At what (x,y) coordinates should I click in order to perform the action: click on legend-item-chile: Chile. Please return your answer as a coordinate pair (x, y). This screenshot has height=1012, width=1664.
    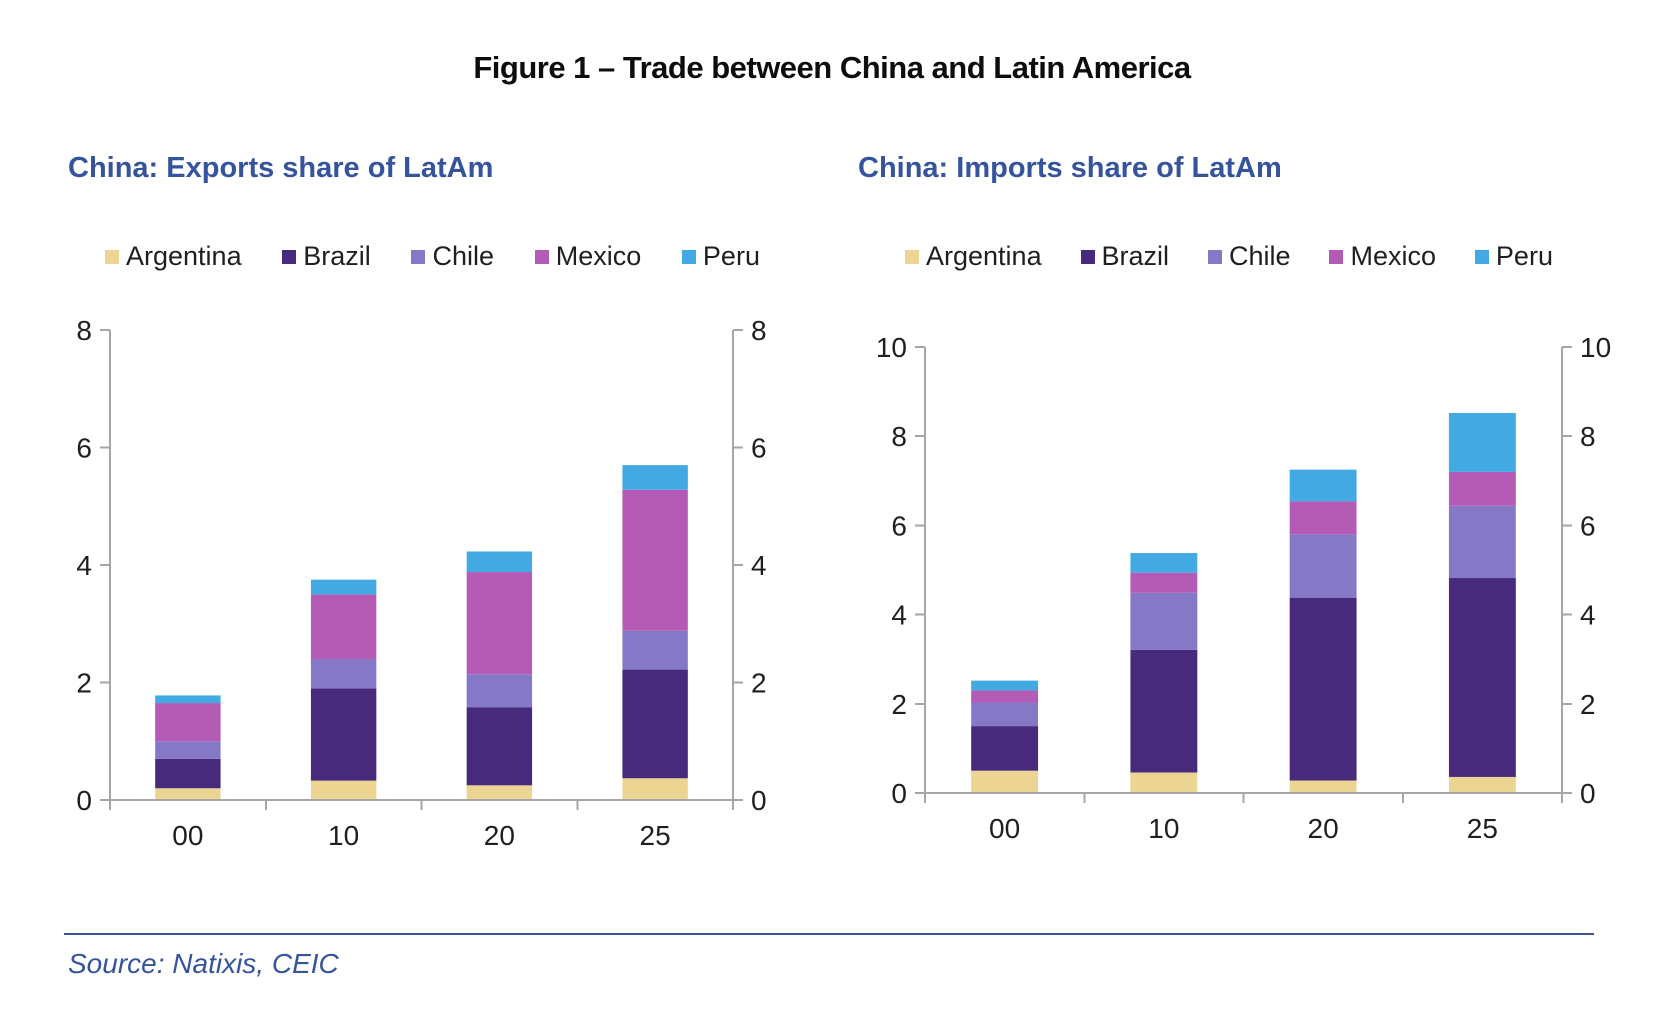
    Looking at the image, I should click on (452, 256).